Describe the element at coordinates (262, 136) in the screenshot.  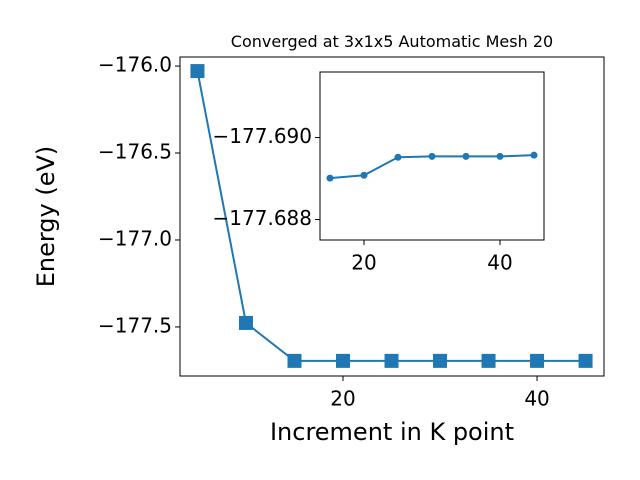
I see `y-tick-label: −177.690` at that location.